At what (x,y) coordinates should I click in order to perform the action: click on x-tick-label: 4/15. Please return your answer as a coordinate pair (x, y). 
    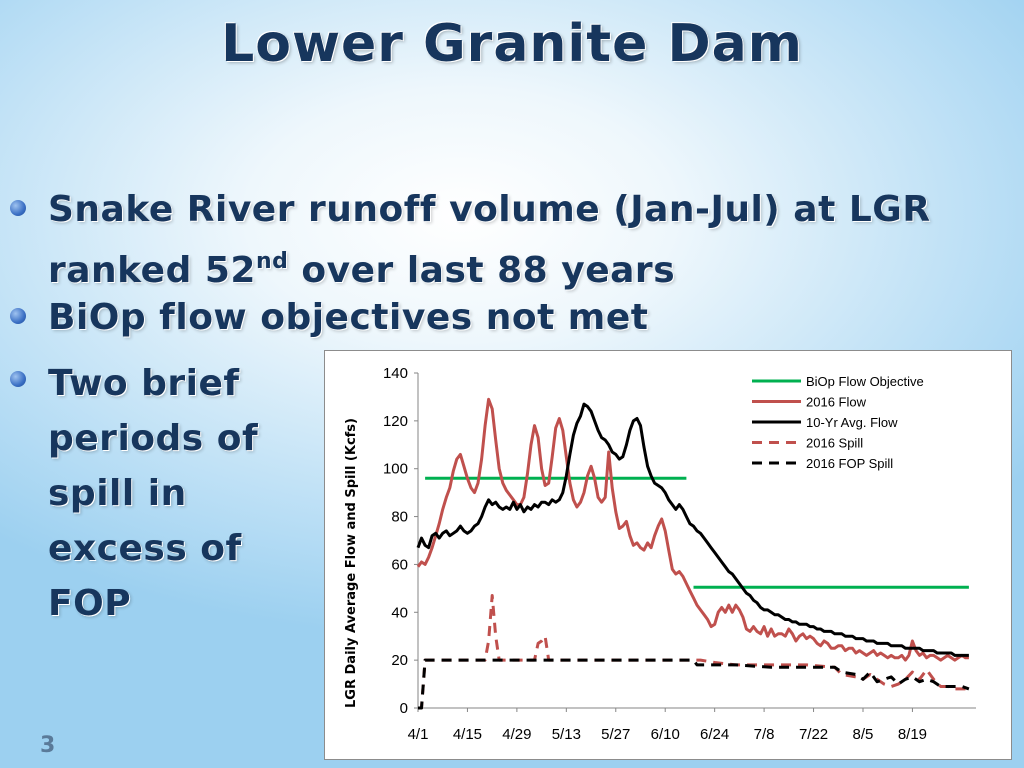
    Looking at the image, I should click on (467, 734).